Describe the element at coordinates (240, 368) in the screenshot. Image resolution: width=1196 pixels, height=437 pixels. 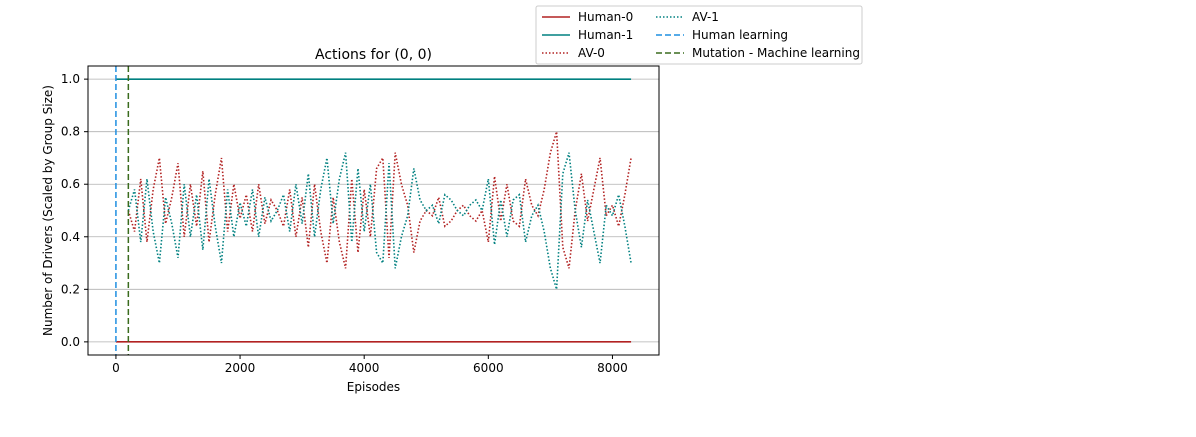
I see `x-tick-label-1: 2000` at that location.